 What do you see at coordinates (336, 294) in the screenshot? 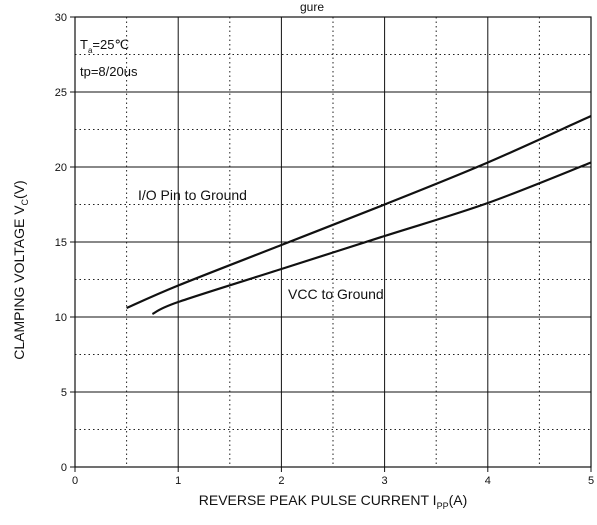
I see `series-label-vcc-to-ground: VCC to Ground` at bounding box center [336, 294].